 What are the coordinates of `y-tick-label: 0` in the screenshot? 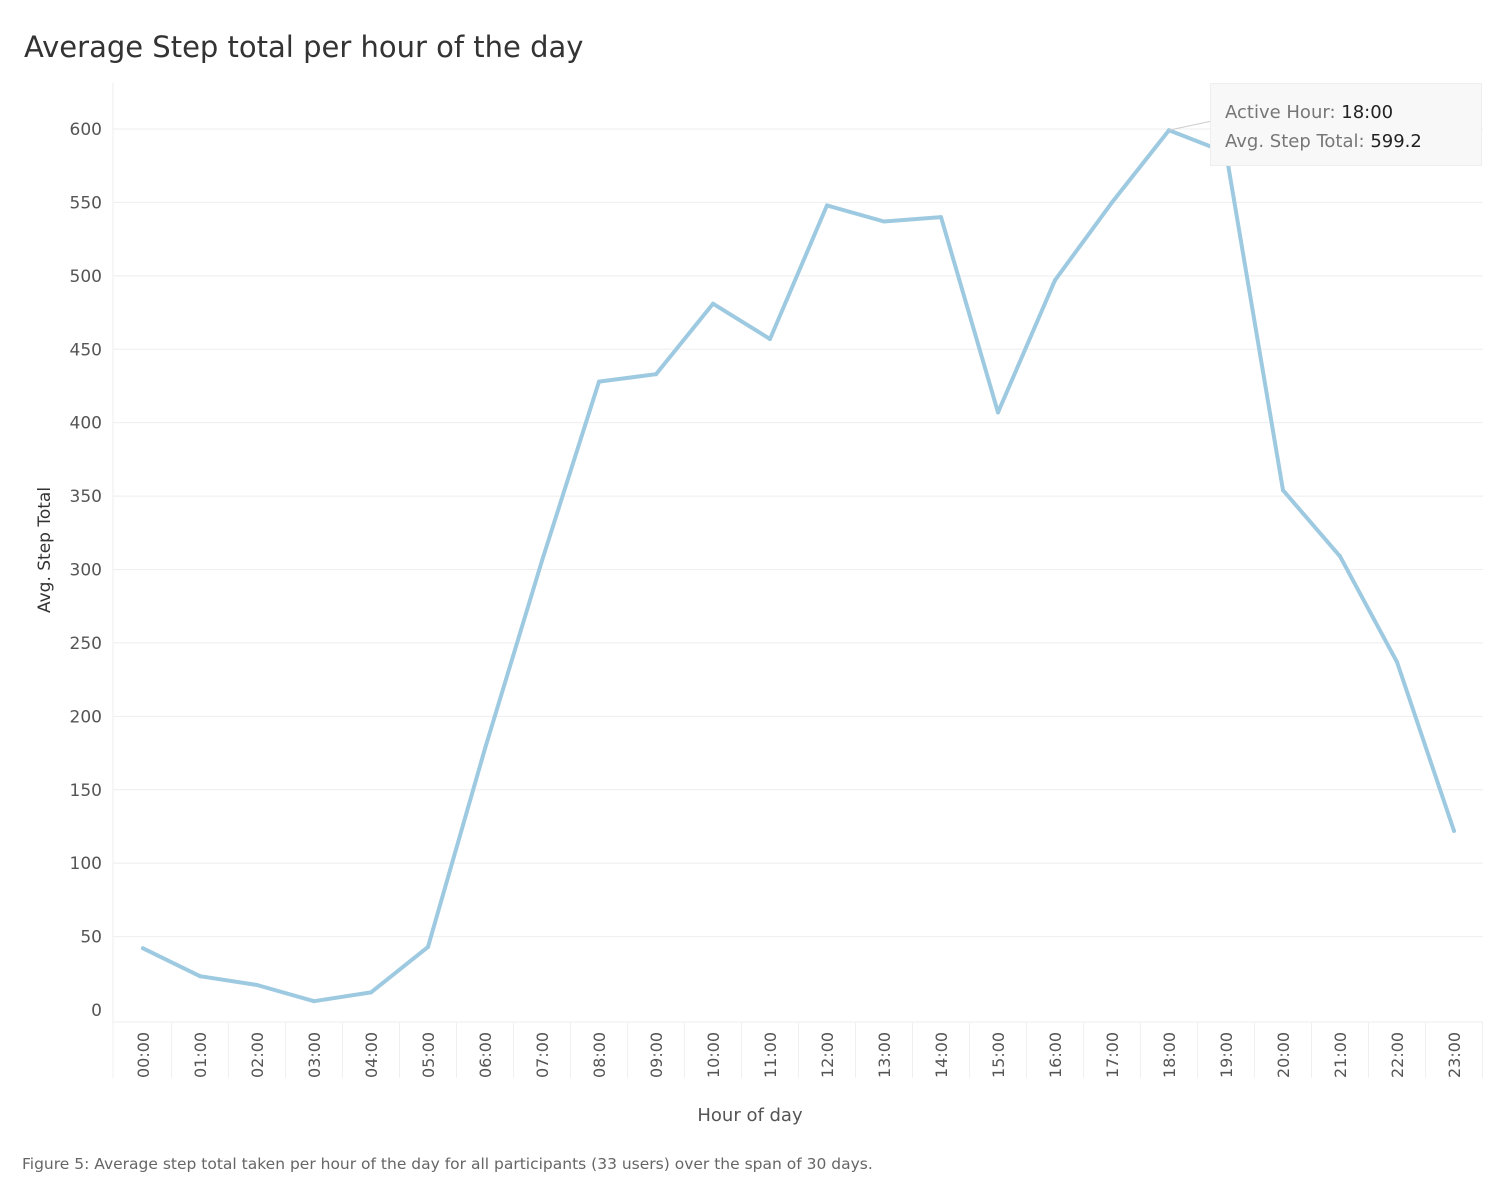 It's located at (96, 1011).